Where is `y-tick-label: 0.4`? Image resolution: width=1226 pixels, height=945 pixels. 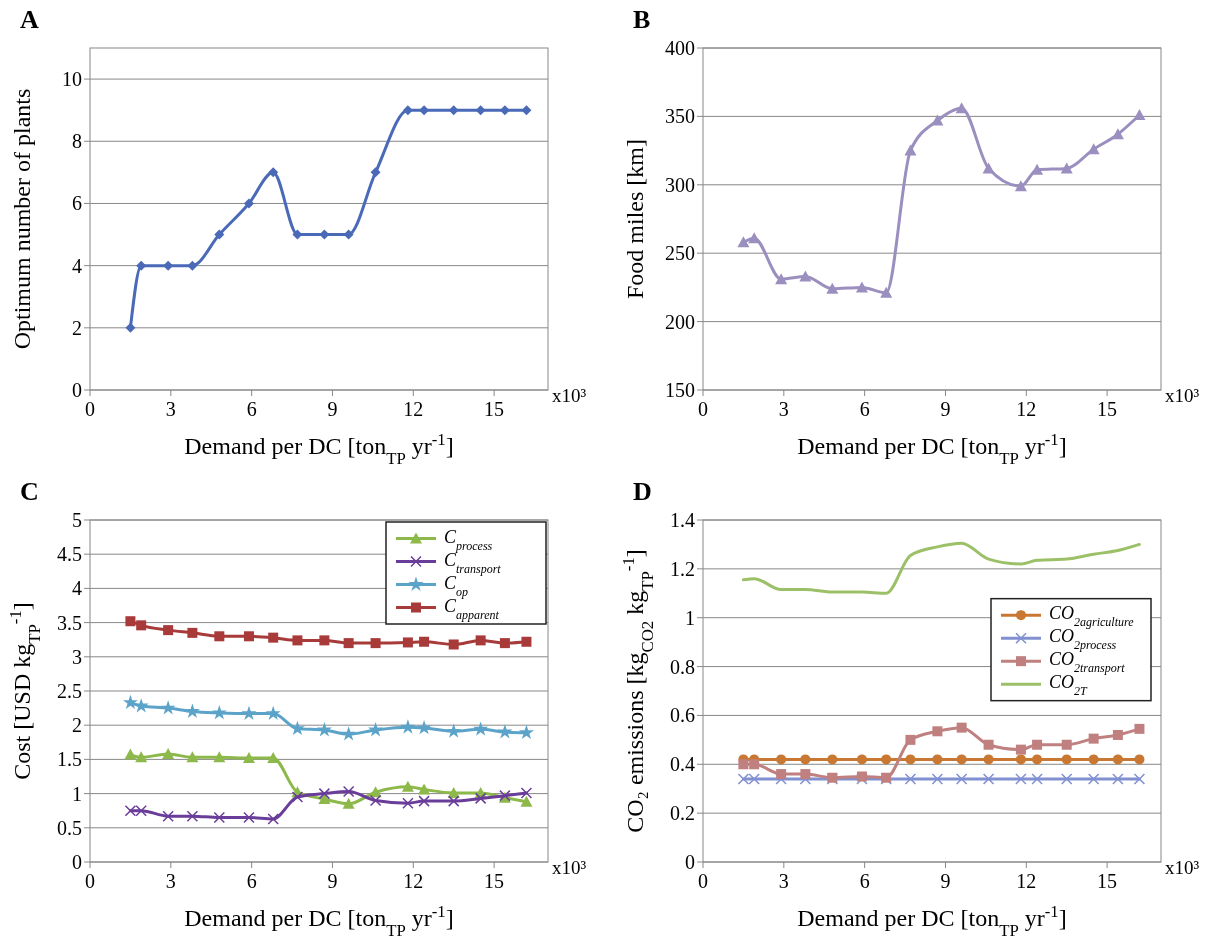
y-tick-label: 0.4 is located at coordinates (682, 764).